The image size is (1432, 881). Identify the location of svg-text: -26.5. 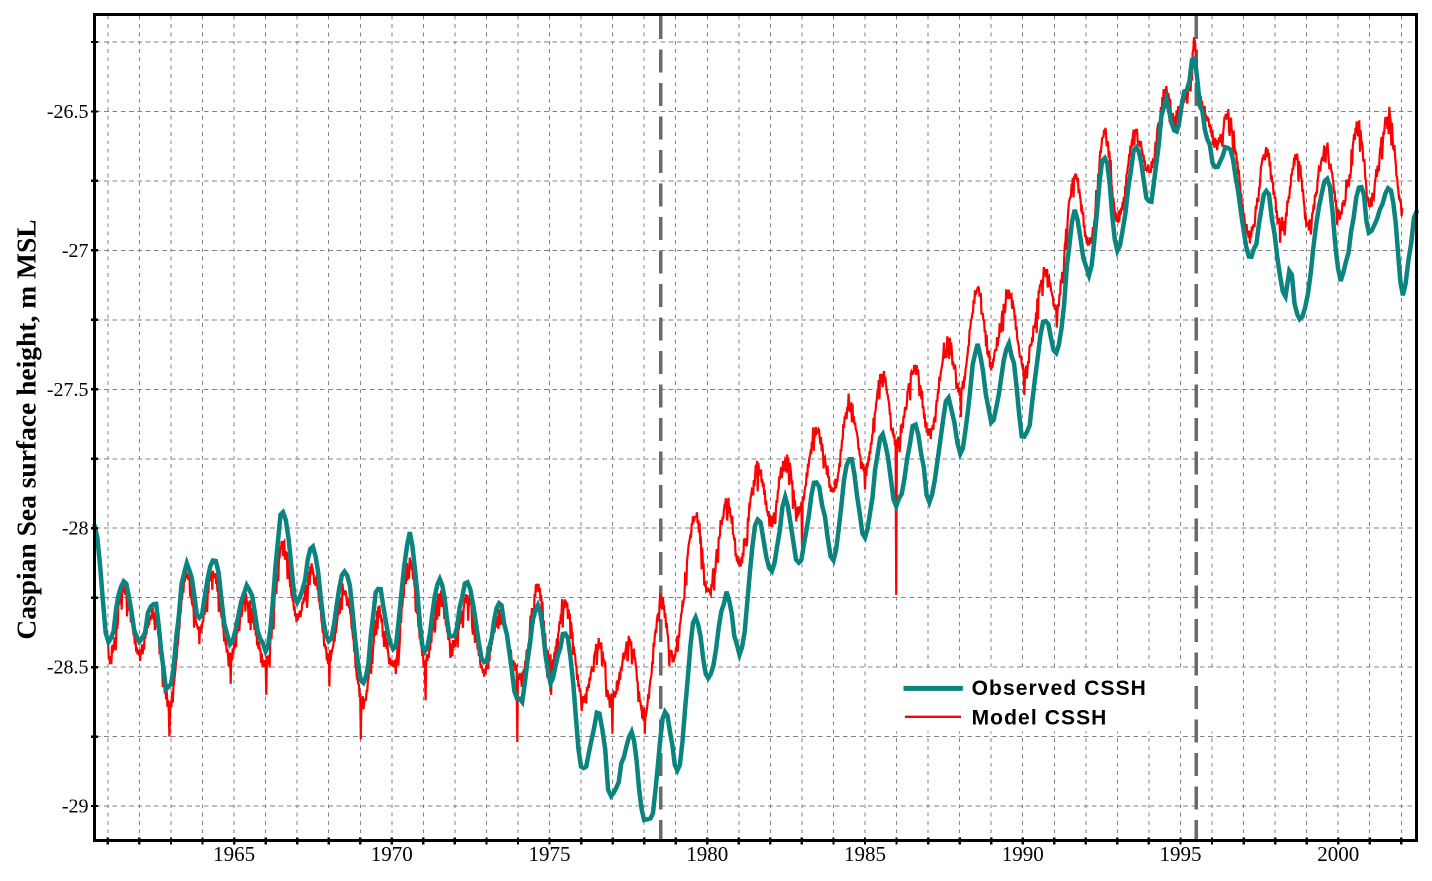
(68, 112).